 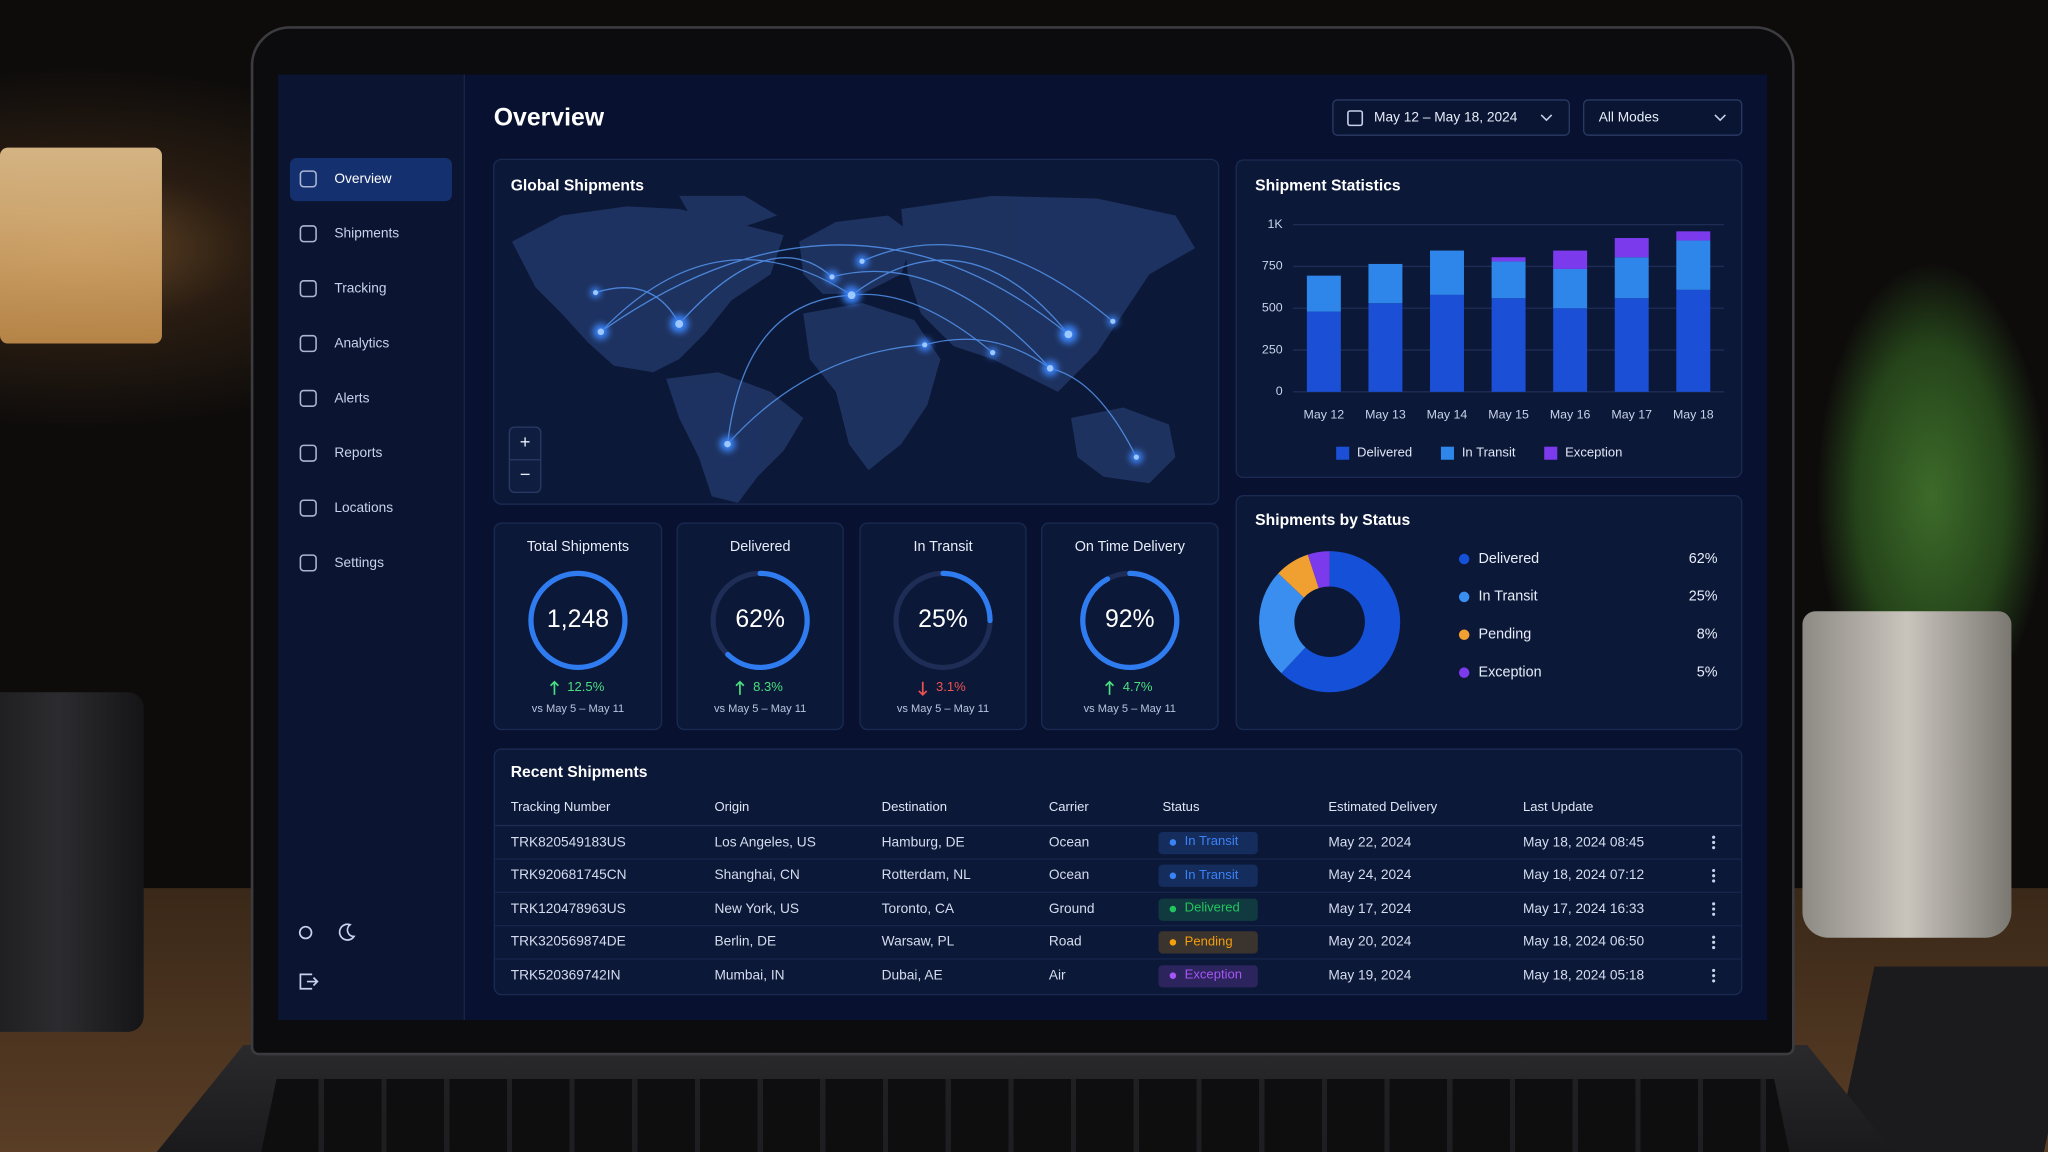 I want to click on kpi-title: Delivered, so click(x=760, y=547).